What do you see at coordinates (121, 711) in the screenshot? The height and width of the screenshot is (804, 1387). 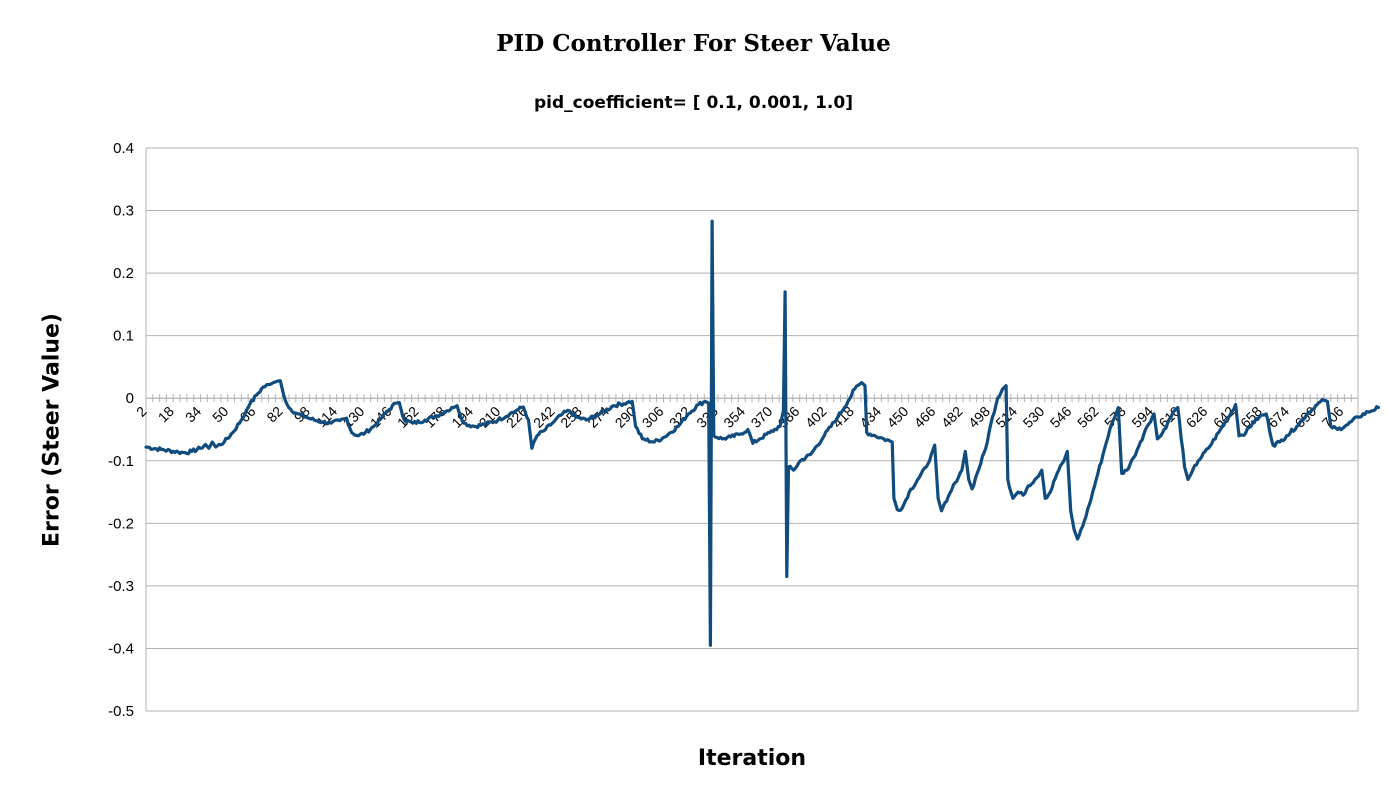 I see `y-tick-label: -0.5` at bounding box center [121, 711].